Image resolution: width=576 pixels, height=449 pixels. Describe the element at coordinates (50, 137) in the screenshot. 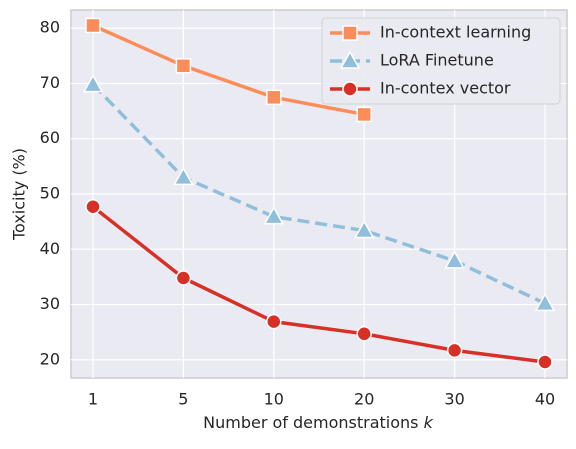

I see `y-tick-label: 60` at that location.